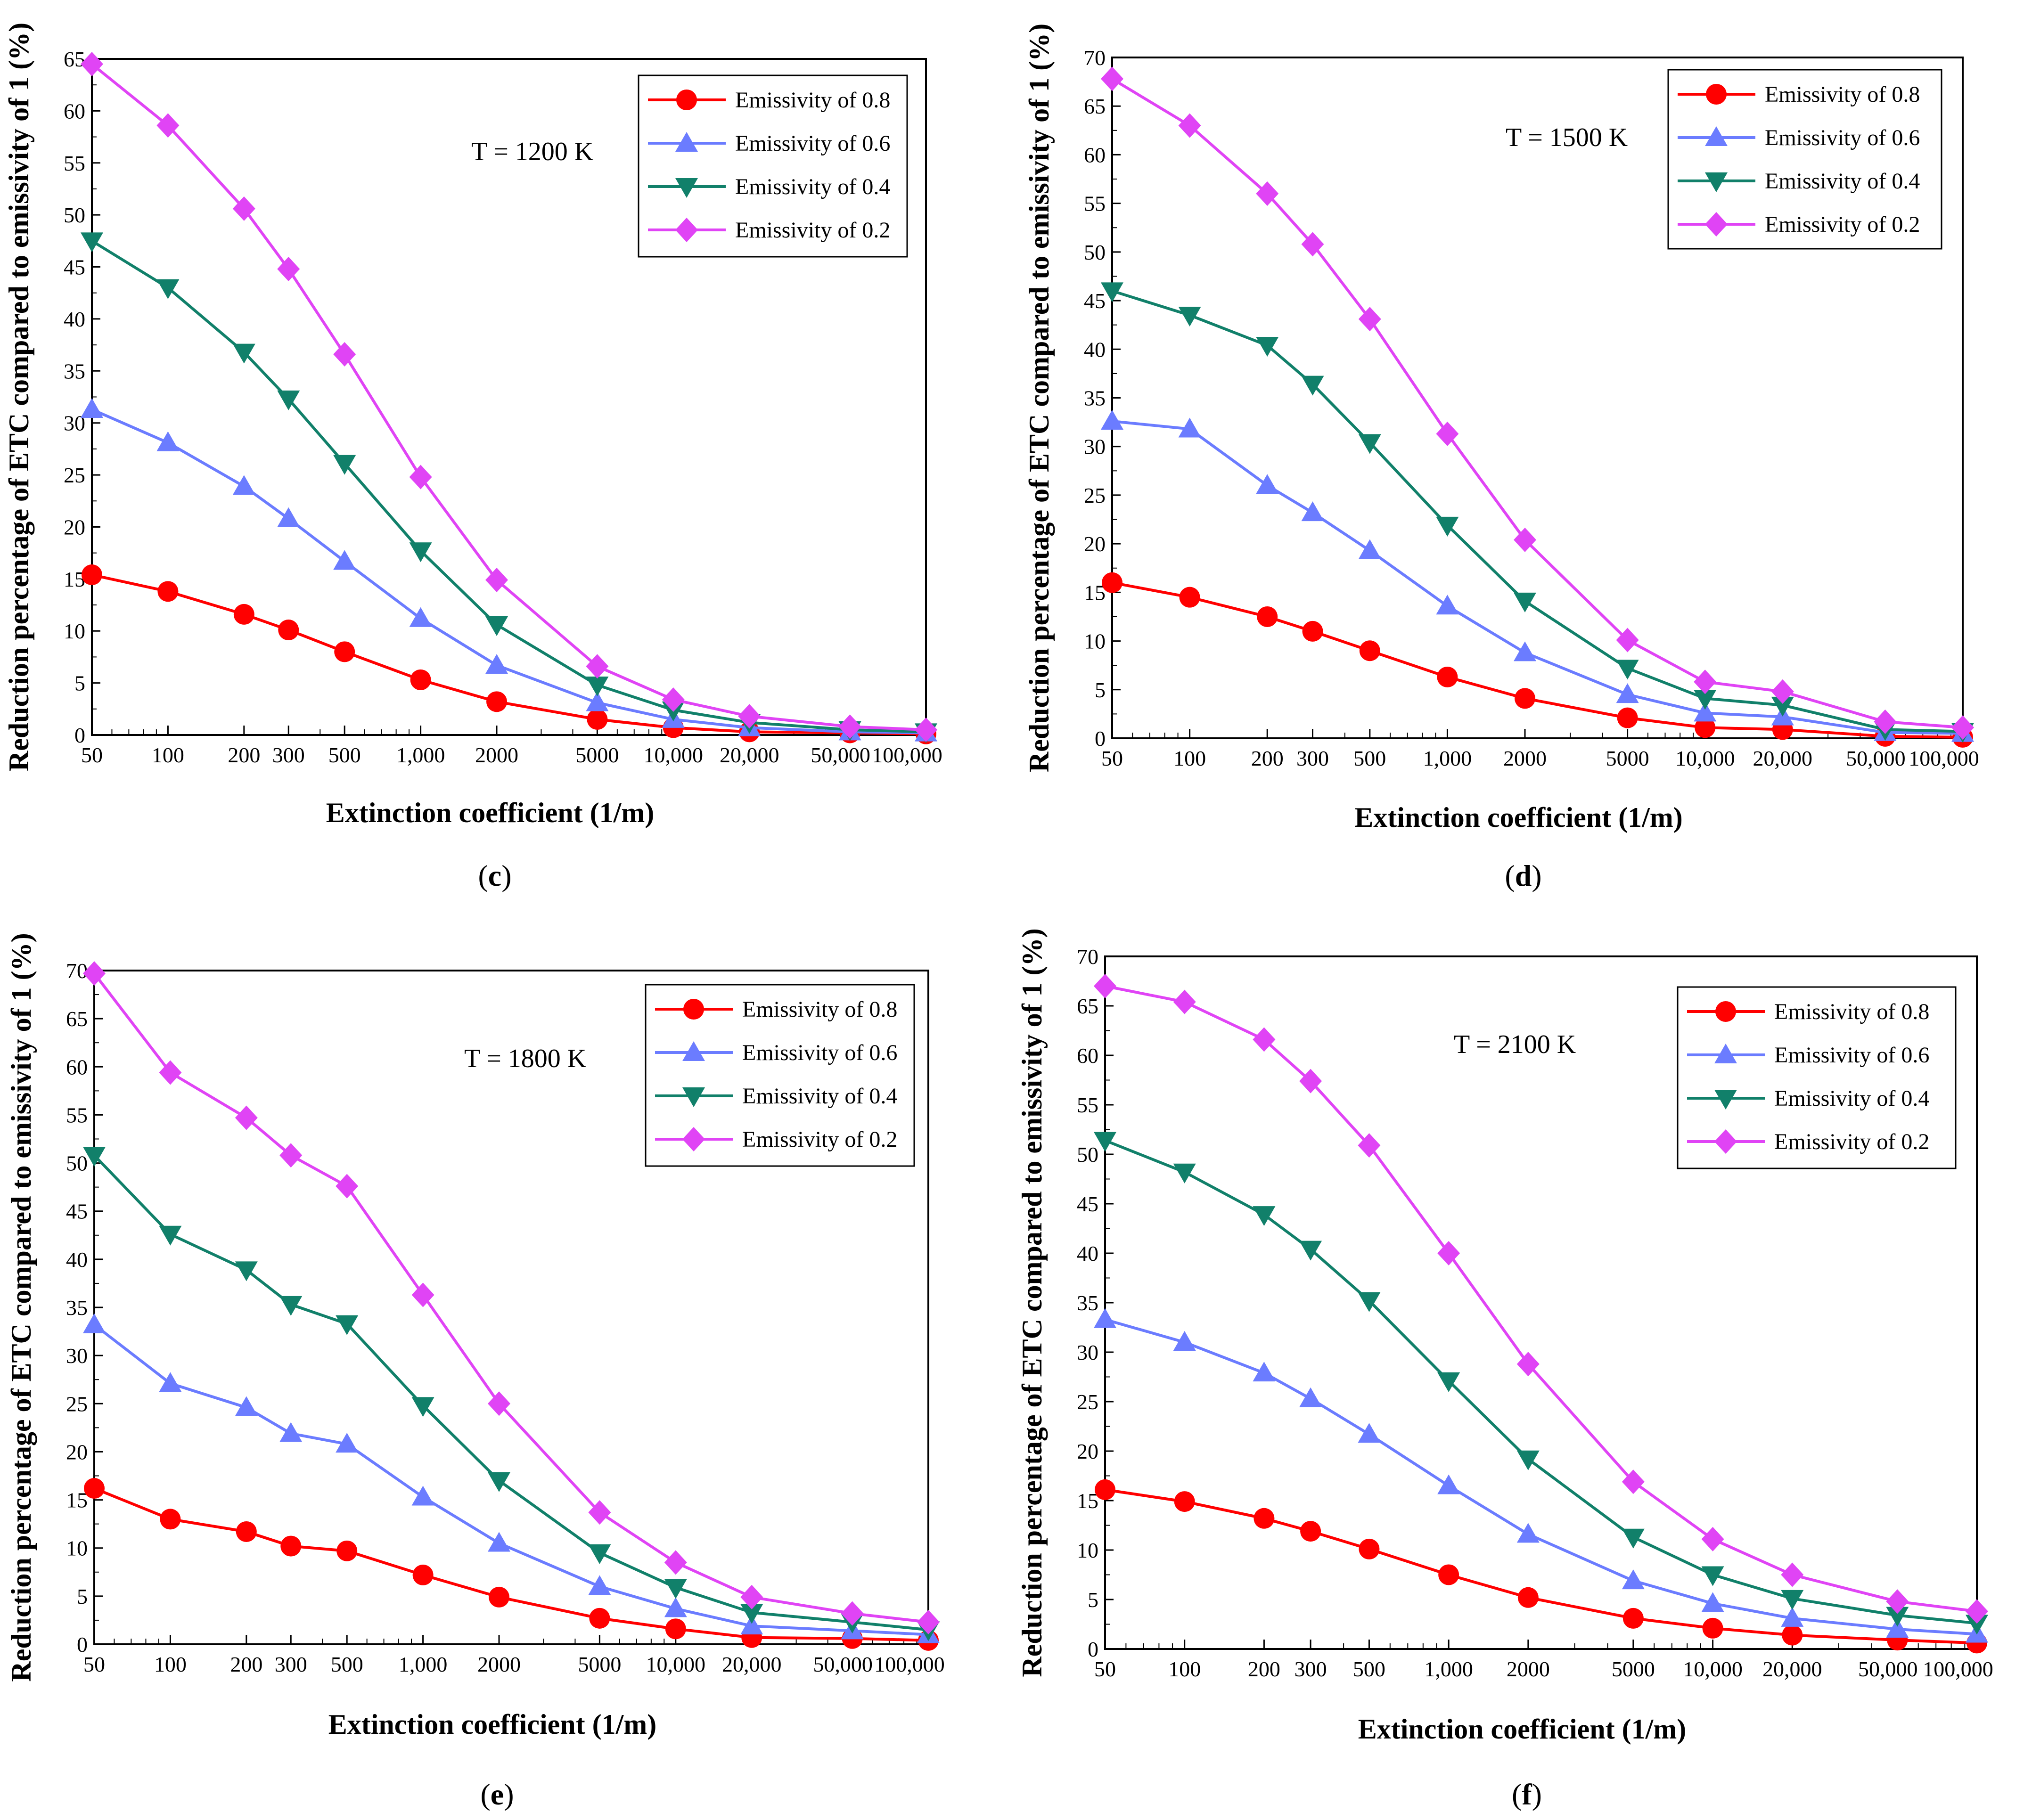  I want to click on y-tick-label: 30, so click(77, 1356).